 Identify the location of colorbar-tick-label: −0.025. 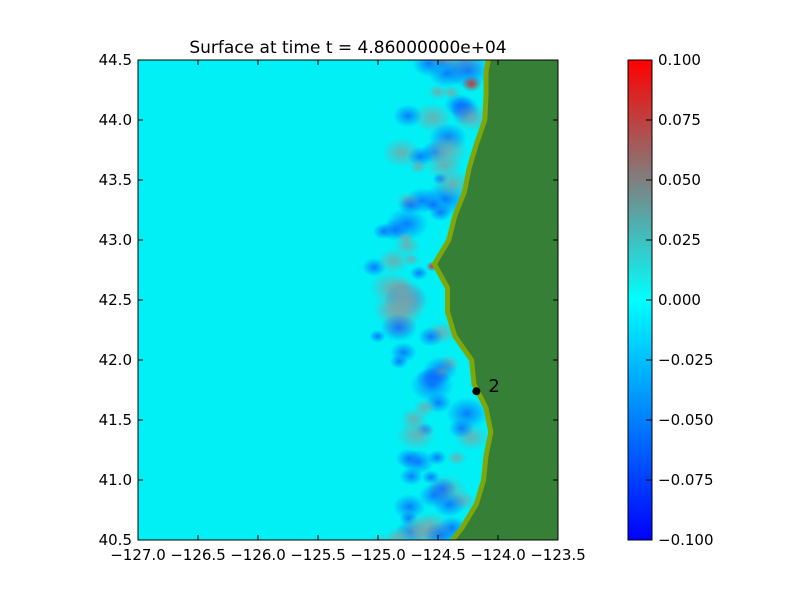
(686, 360).